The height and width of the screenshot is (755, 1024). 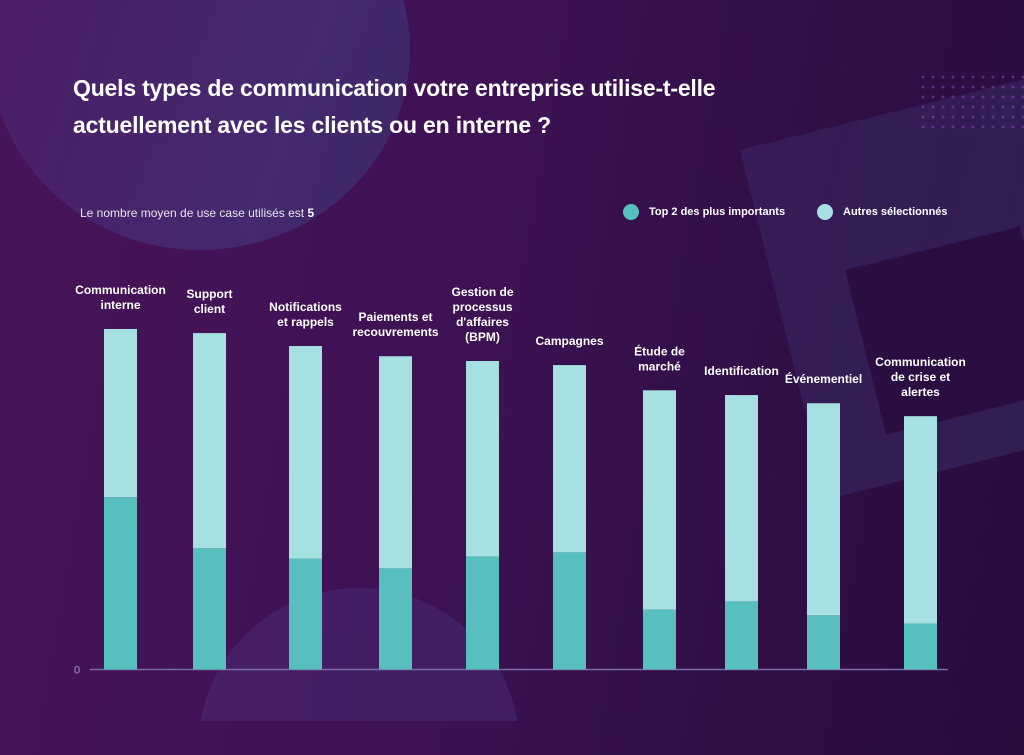 I want to click on category-label-line: alertes, so click(x=920, y=392).